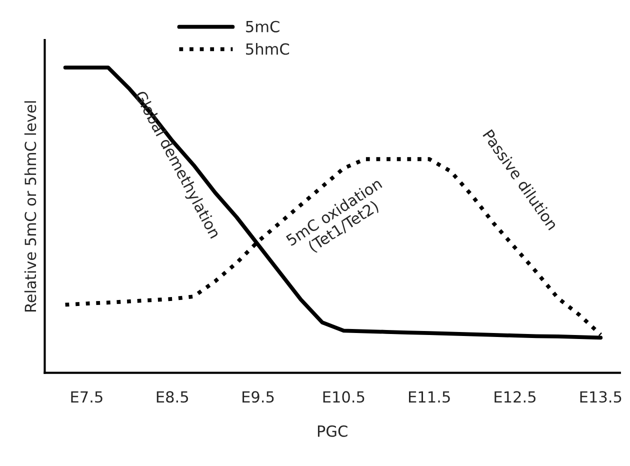 This screenshot has height=466, width=630. I want to click on x-tick-label: E9.5, so click(258, 397).